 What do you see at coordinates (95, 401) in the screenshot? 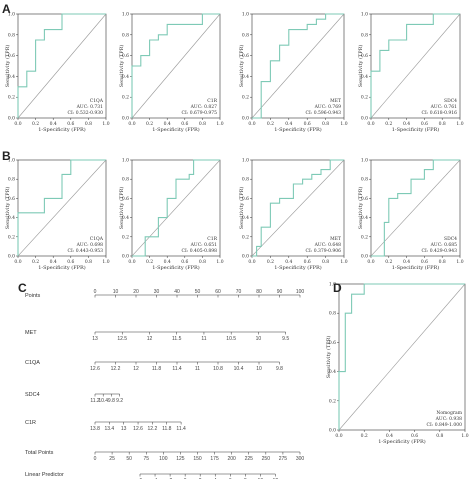
I see `nomogram-tick-label: 11.2` at bounding box center [95, 401].